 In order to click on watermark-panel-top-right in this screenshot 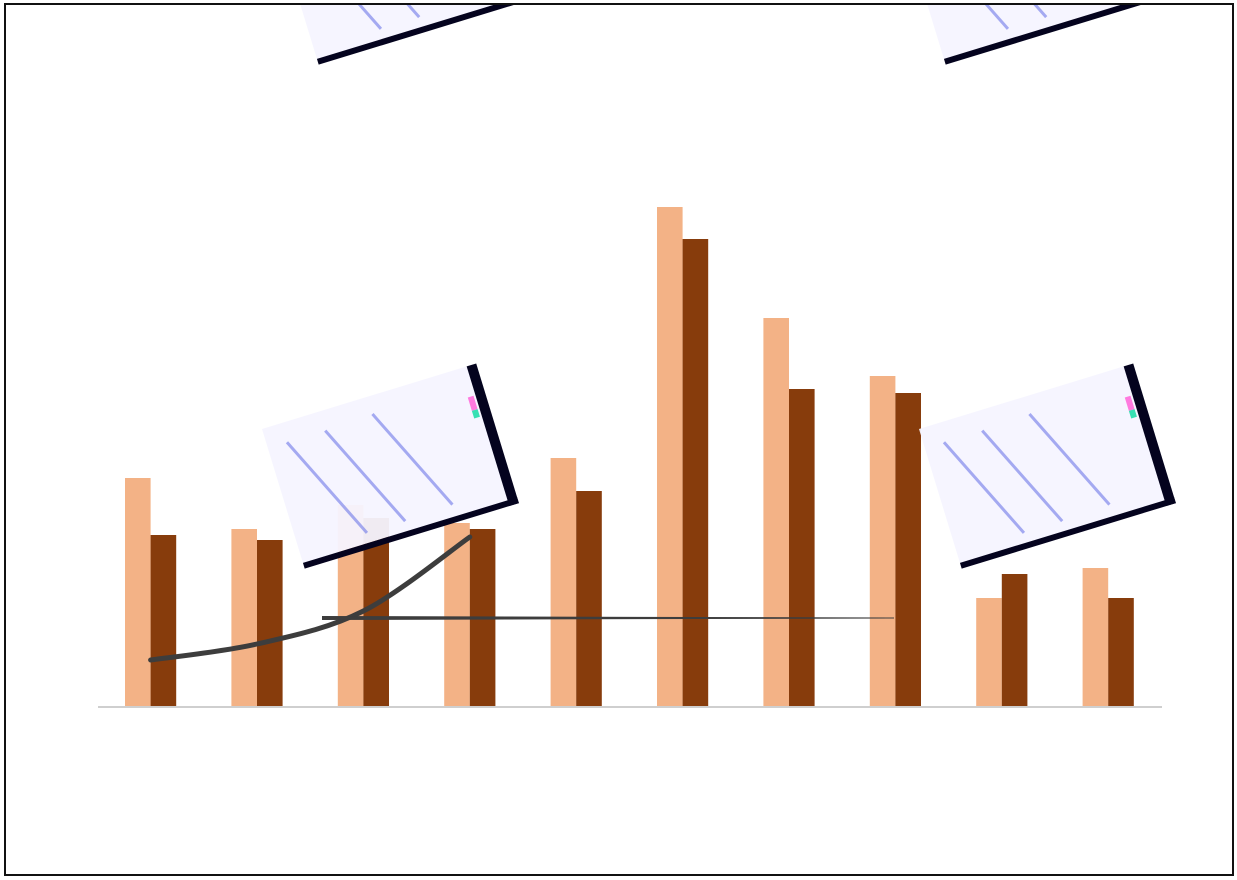, I will do `click(1031, 35)`.